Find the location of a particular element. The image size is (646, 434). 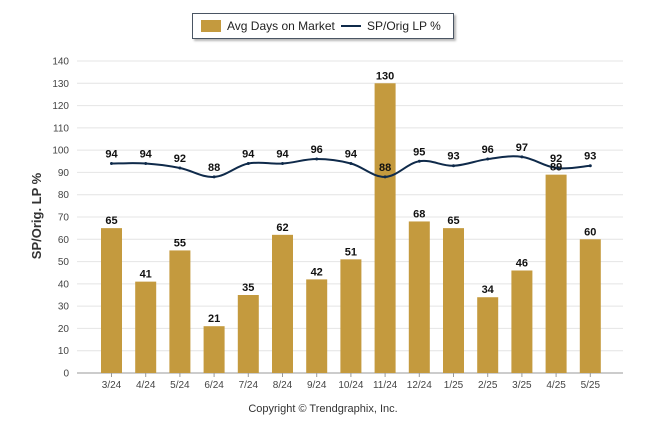

legend-swatch-line is located at coordinates (351, 26).